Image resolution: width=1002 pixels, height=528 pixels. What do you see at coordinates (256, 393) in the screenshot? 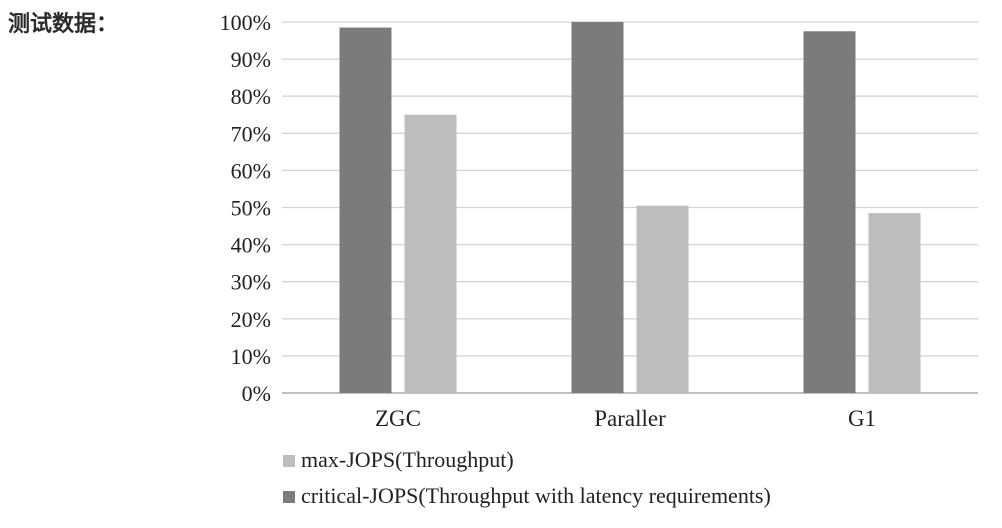
I see `y-tick-label: 0%` at bounding box center [256, 393].